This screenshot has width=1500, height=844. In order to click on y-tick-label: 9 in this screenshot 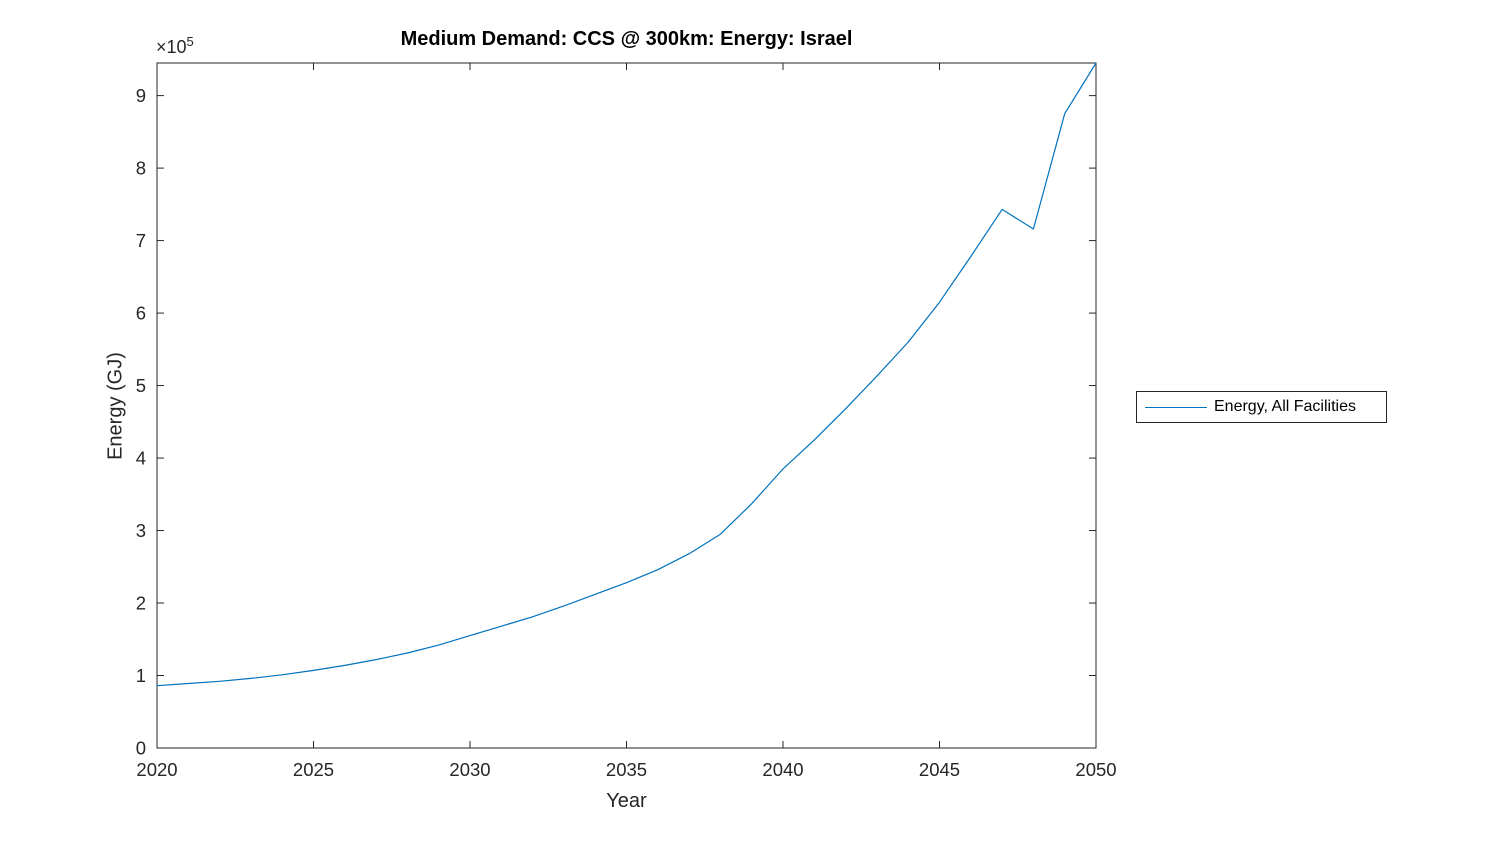, I will do `click(141, 95)`.